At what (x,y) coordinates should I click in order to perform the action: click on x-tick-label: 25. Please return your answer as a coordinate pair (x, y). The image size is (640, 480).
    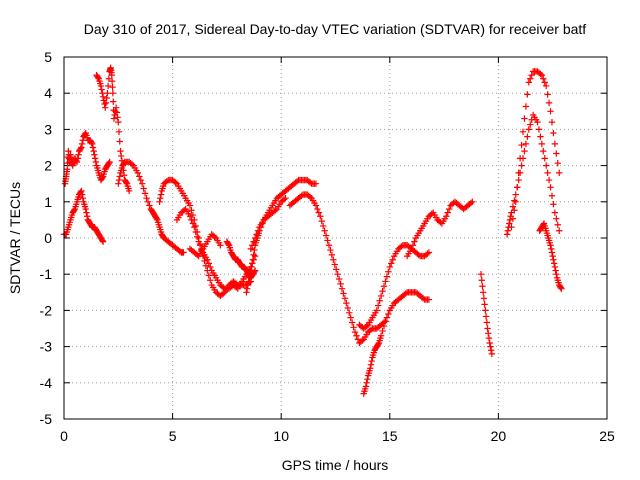
    Looking at the image, I should click on (607, 436).